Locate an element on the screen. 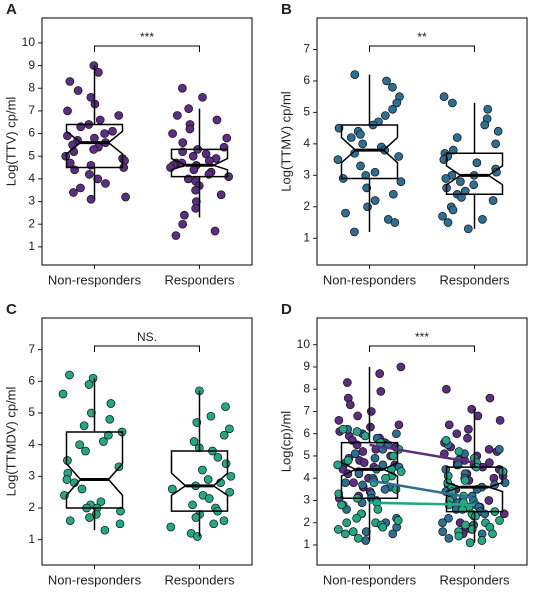 The image size is (550, 600). y-tick-label: 1 is located at coordinates (306, 237).